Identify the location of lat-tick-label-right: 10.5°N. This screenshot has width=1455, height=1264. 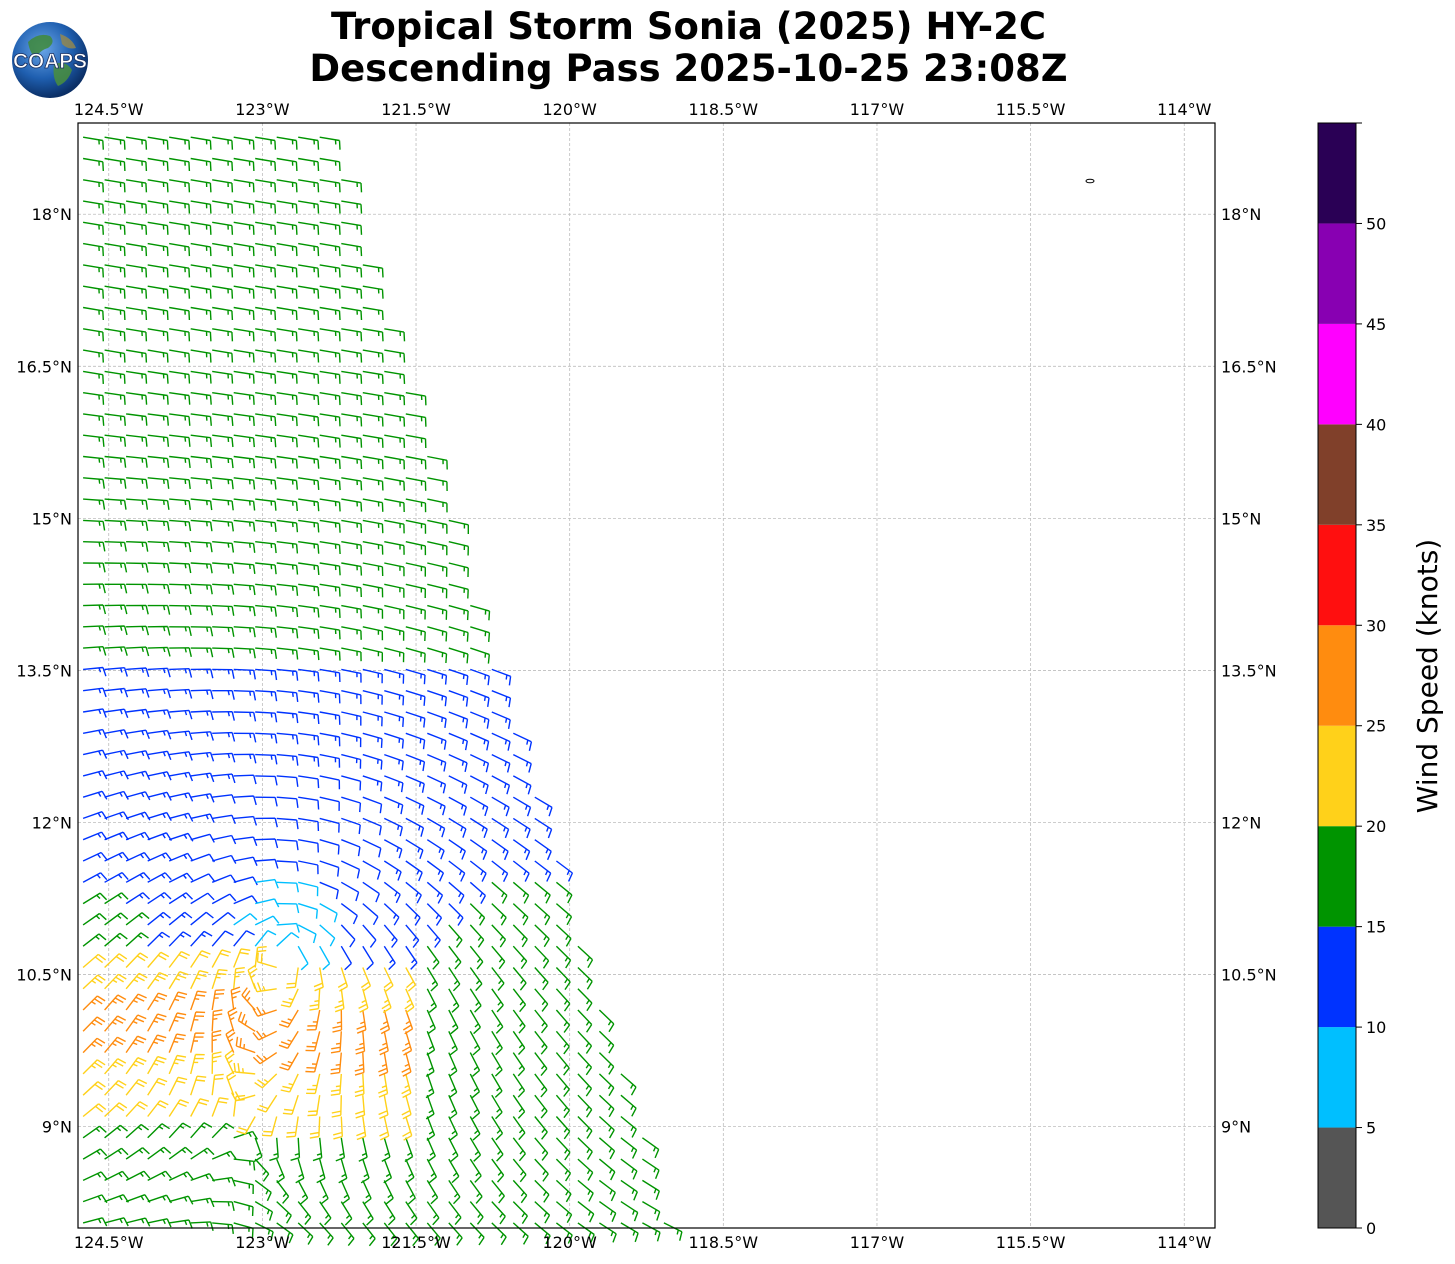
(1249, 975).